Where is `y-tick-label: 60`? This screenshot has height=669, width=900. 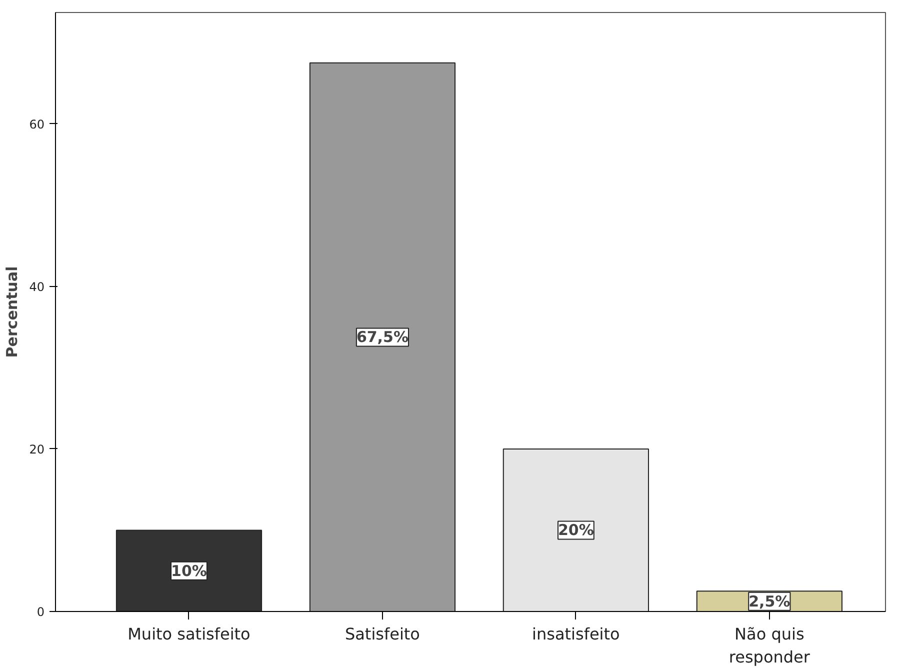
y-tick-label: 60 is located at coordinates (37, 124).